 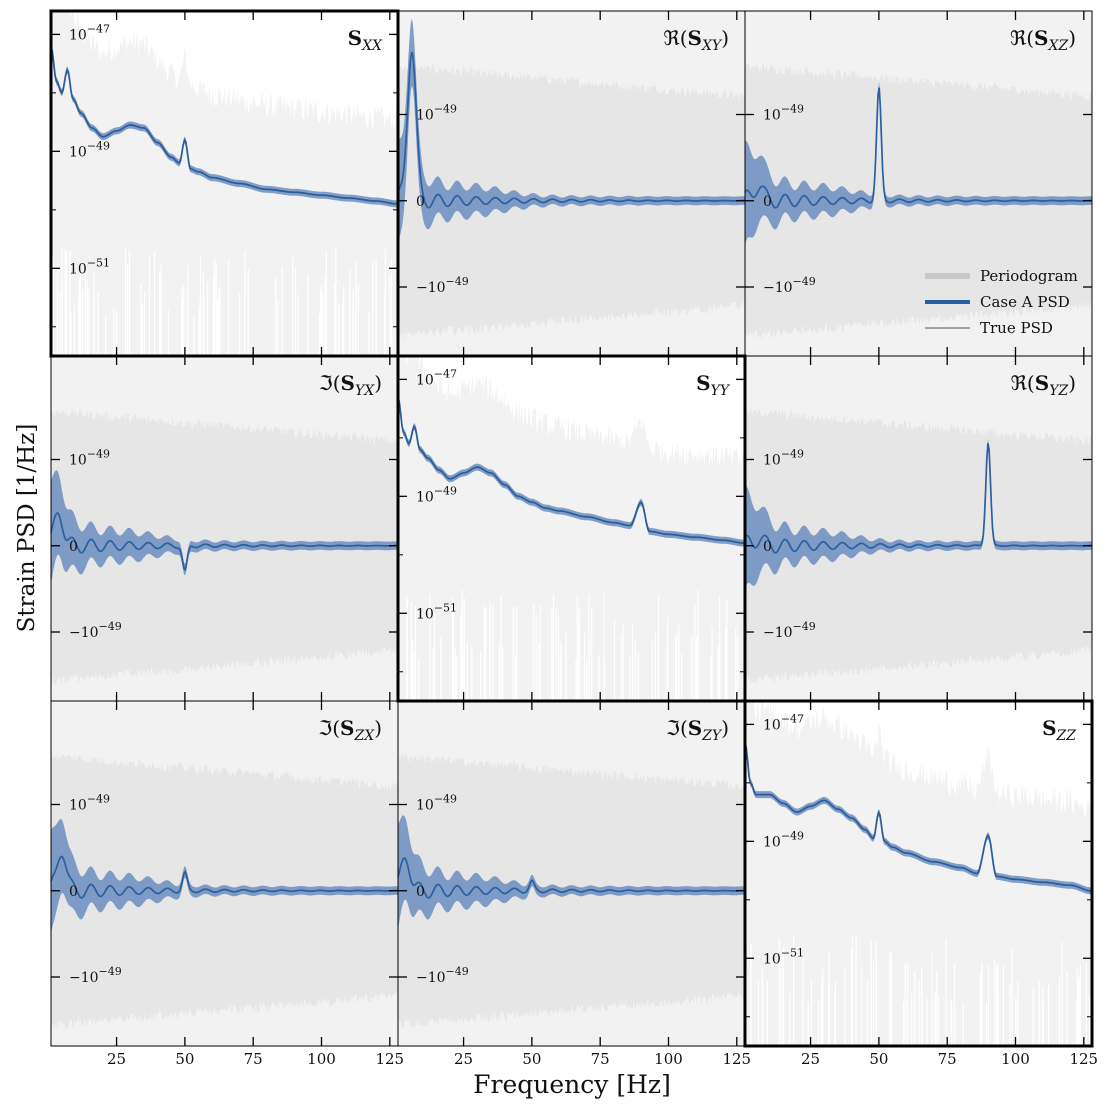 What do you see at coordinates (365, 40) in the screenshot?
I see `panel-title: SXX` at bounding box center [365, 40].